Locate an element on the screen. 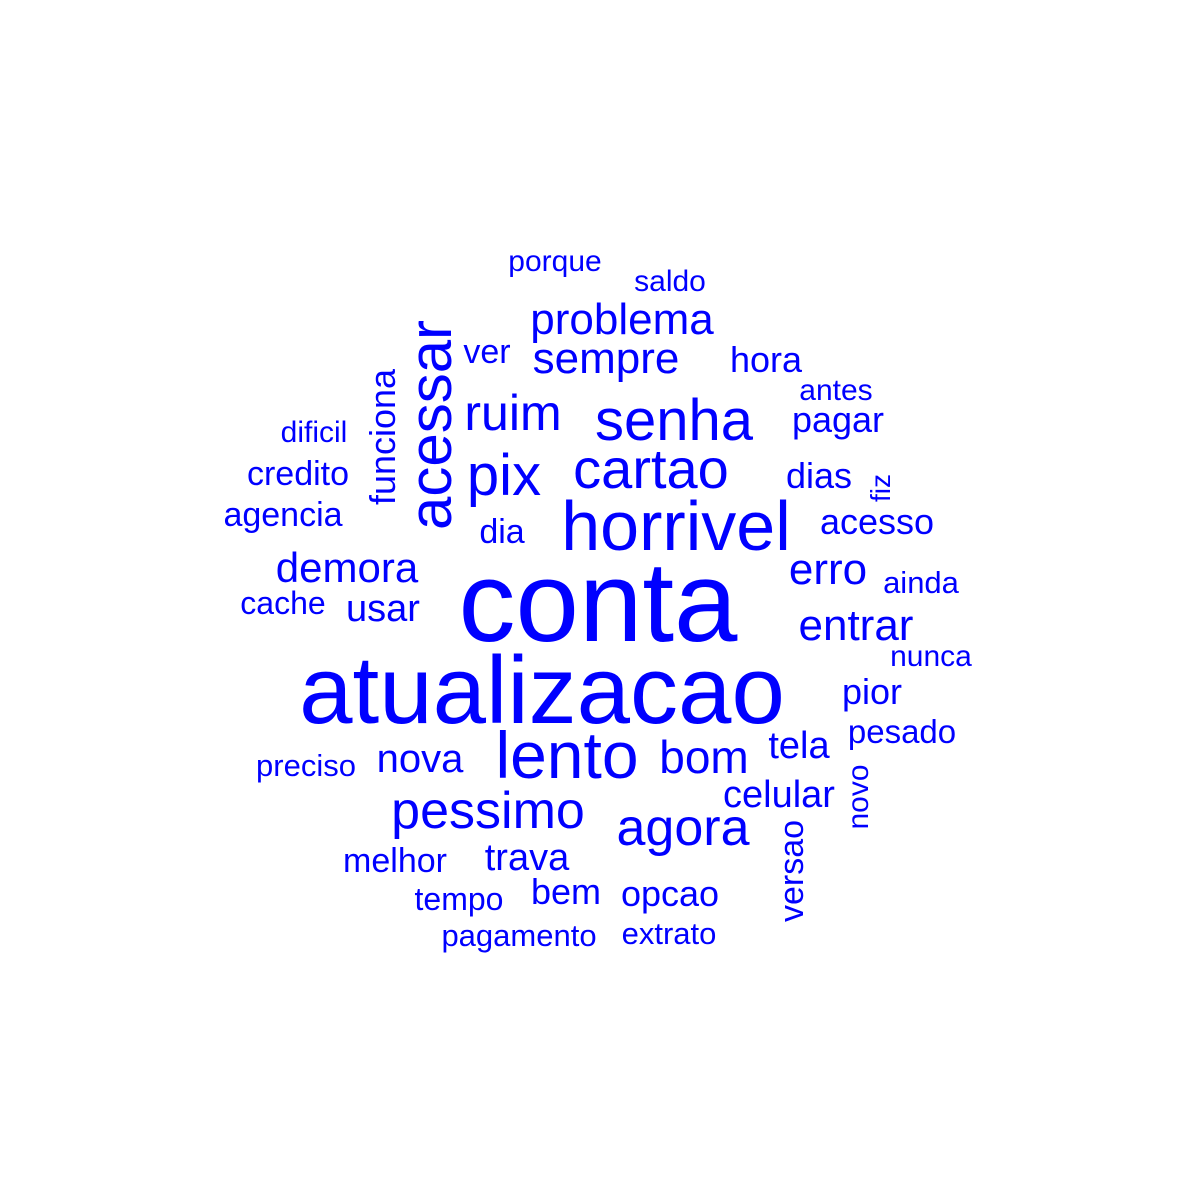 The image size is (1200, 1200). word-nova: nova is located at coordinates (420, 759).